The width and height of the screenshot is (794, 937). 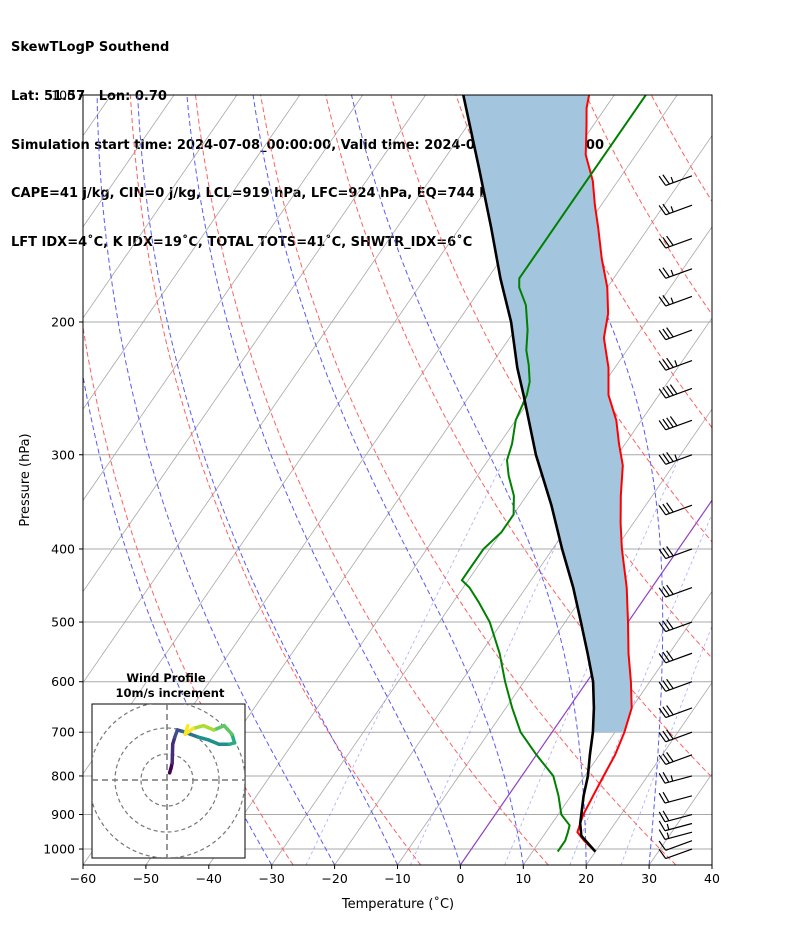 I want to click on inset-subtitle: 10m/s increment, so click(x=170, y=693).